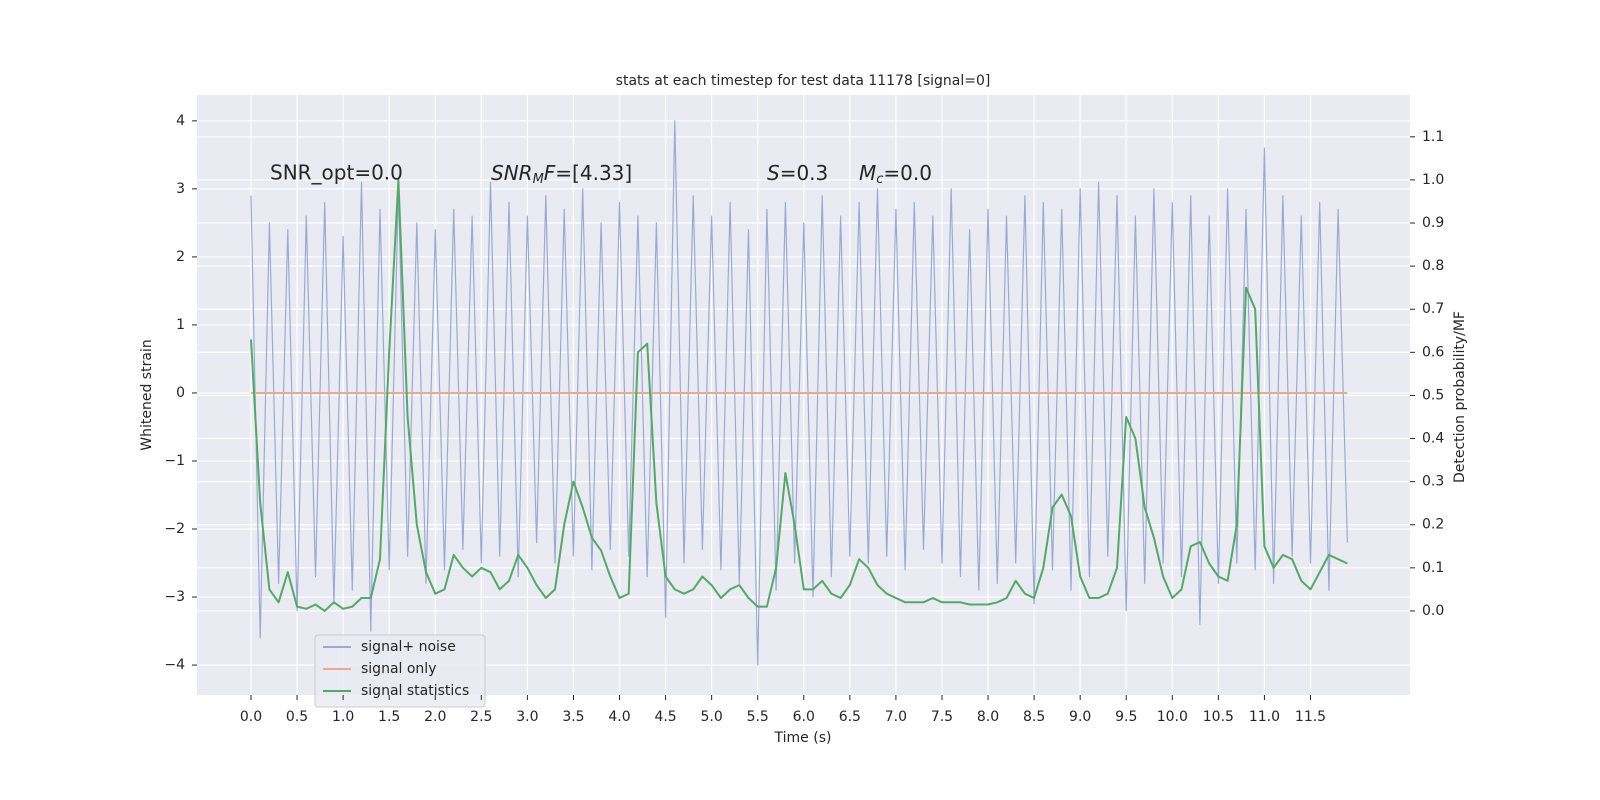 The height and width of the screenshot is (800, 1600). What do you see at coordinates (1433, 439) in the screenshot?
I see `y2-tick-label: 0.4` at bounding box center [1433, 439].